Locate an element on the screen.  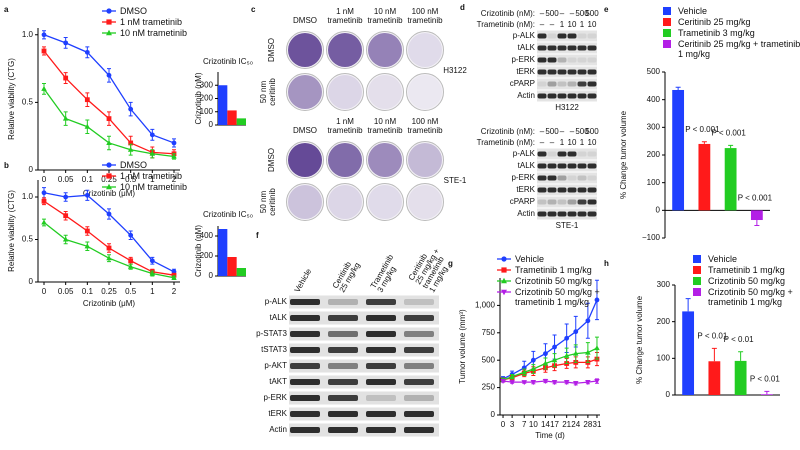
y-tick-label: 250 is located at coordinates (489, 387).